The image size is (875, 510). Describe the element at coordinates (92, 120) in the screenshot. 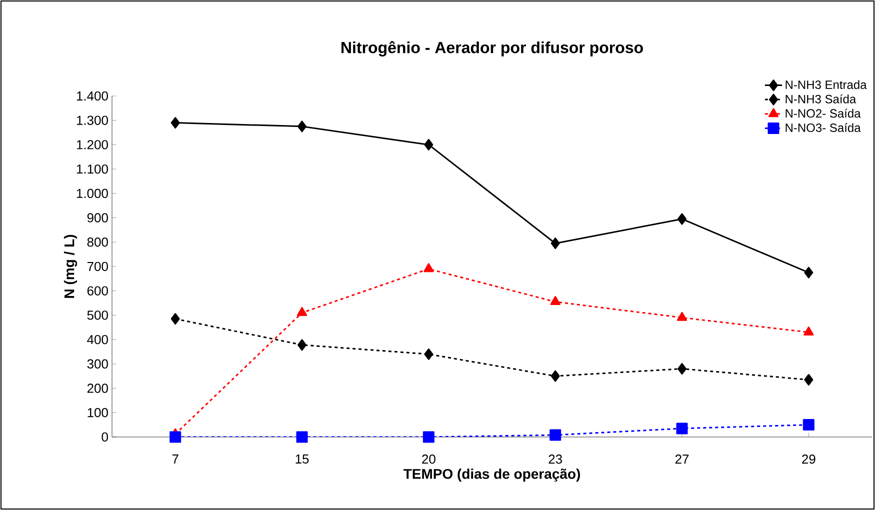

I see `y-tick-label: 1.300` at that location.